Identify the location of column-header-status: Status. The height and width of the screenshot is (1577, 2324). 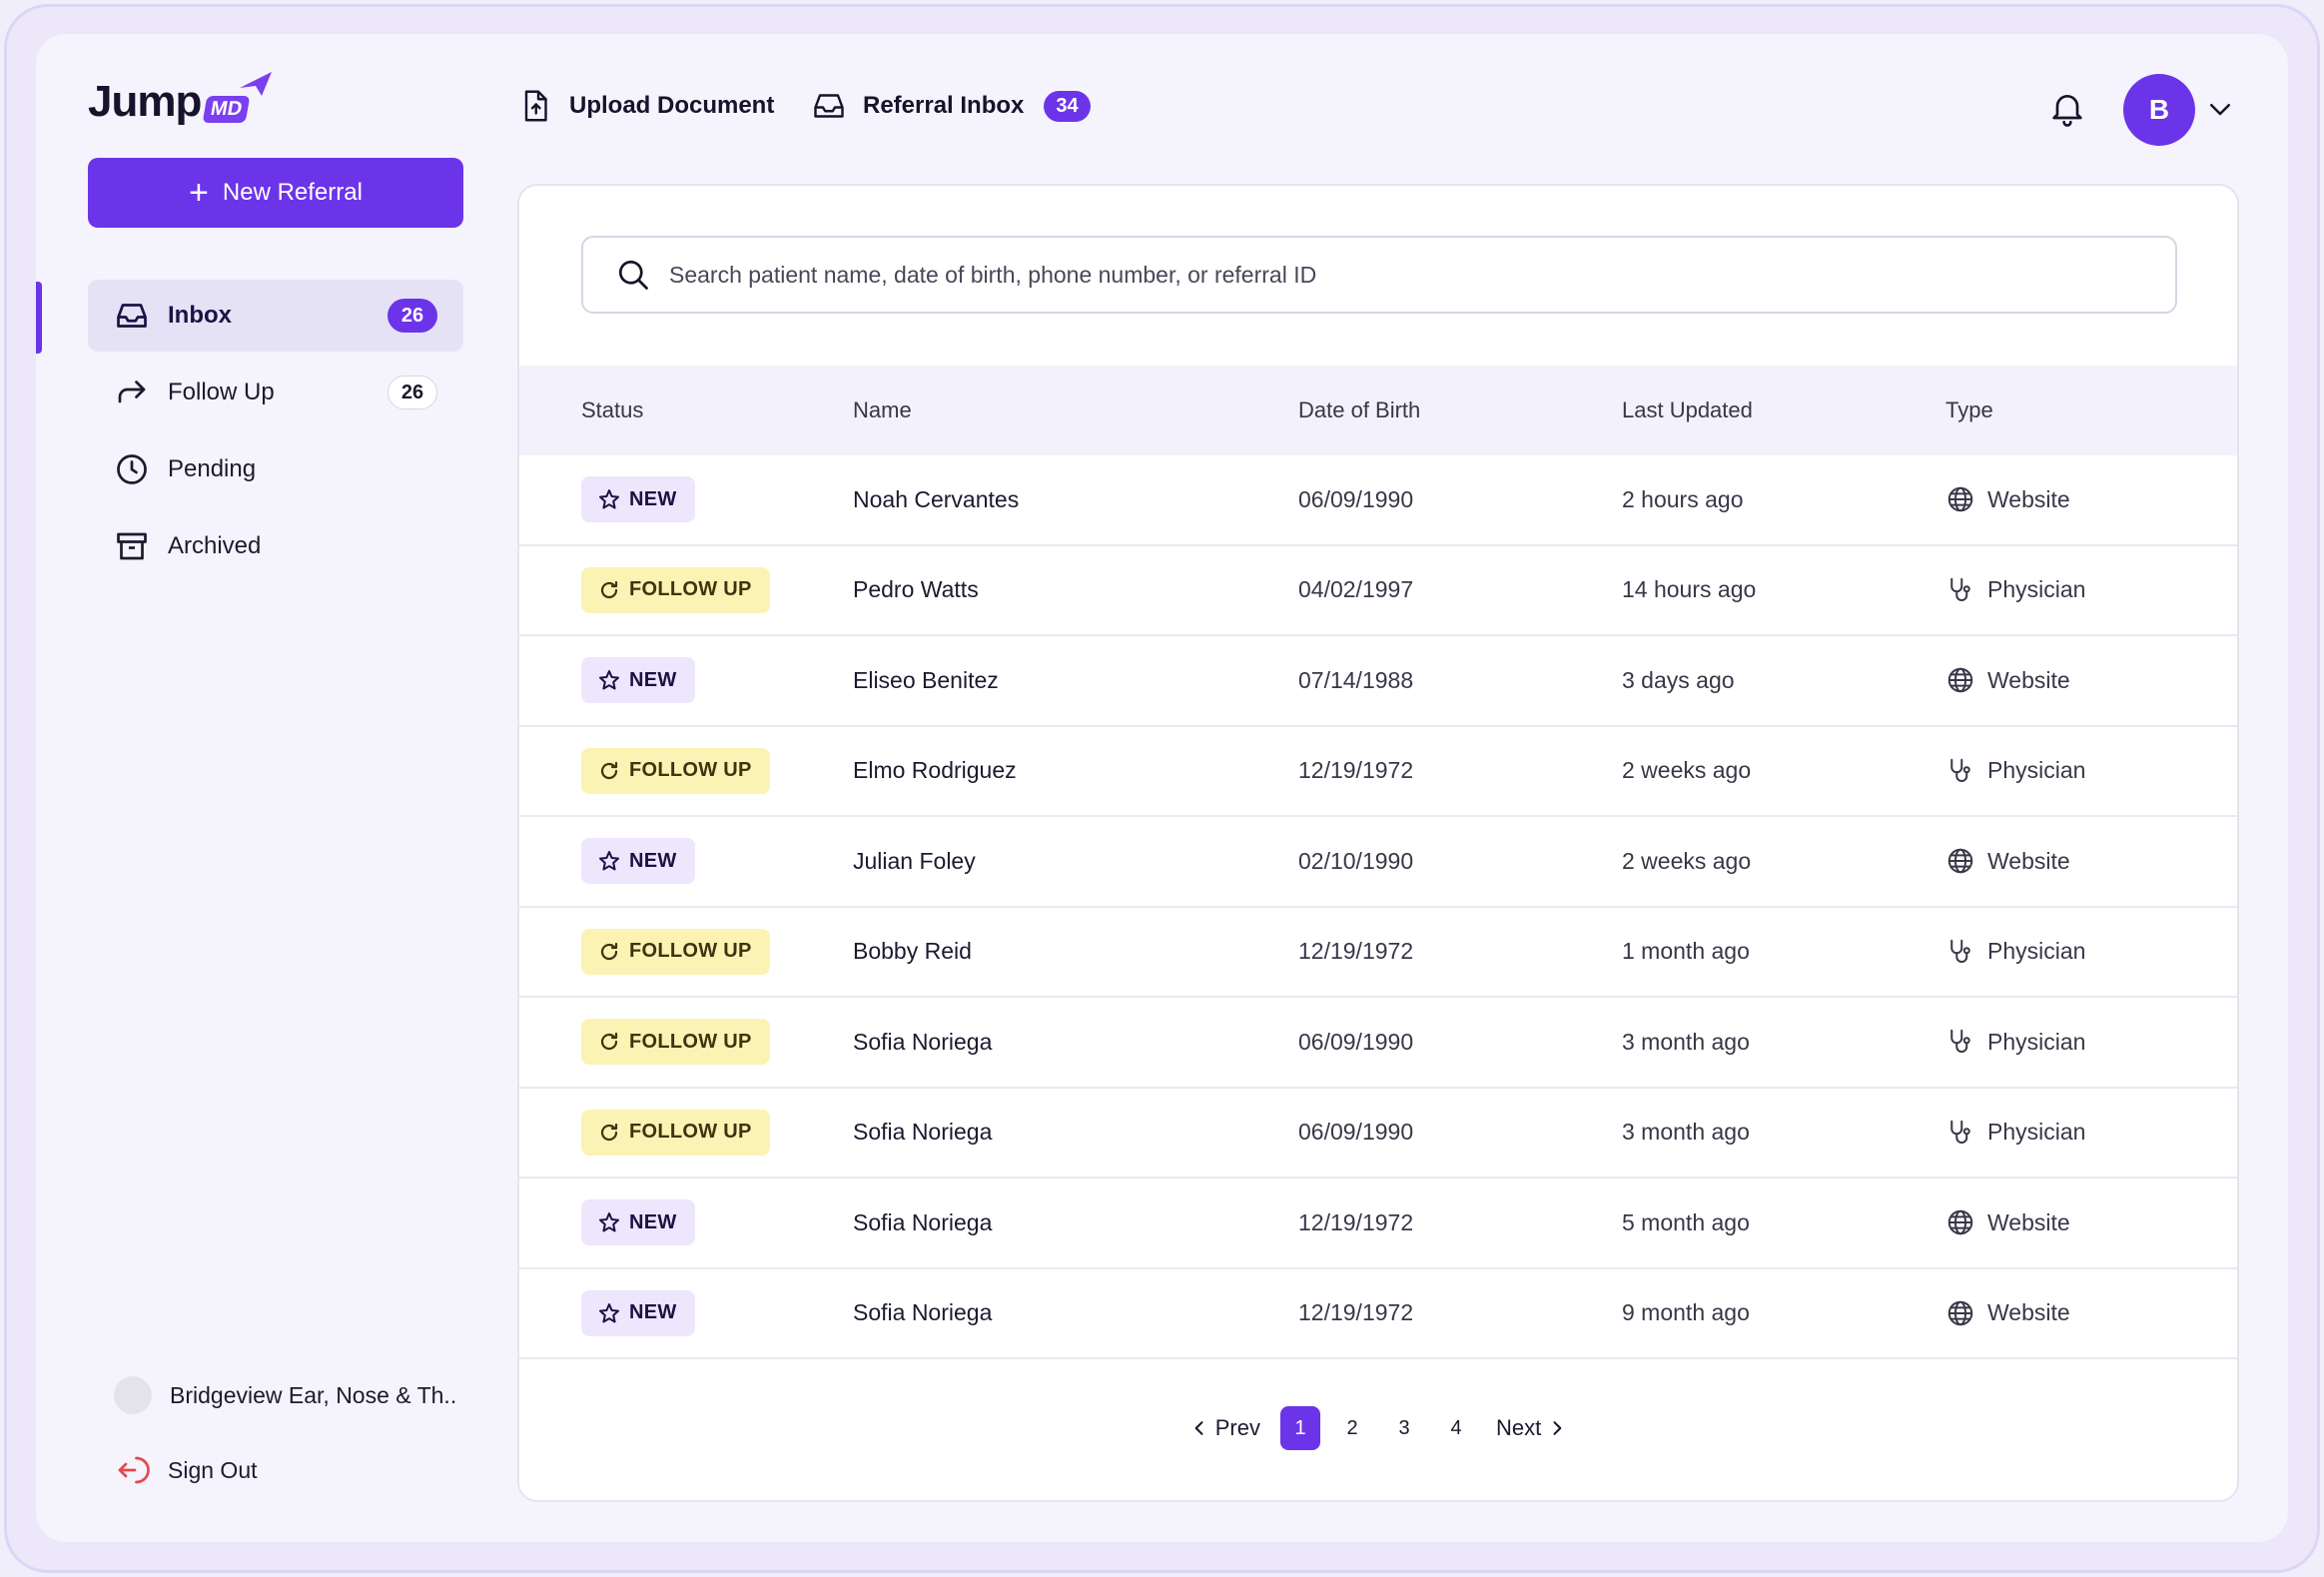
(612, 410).